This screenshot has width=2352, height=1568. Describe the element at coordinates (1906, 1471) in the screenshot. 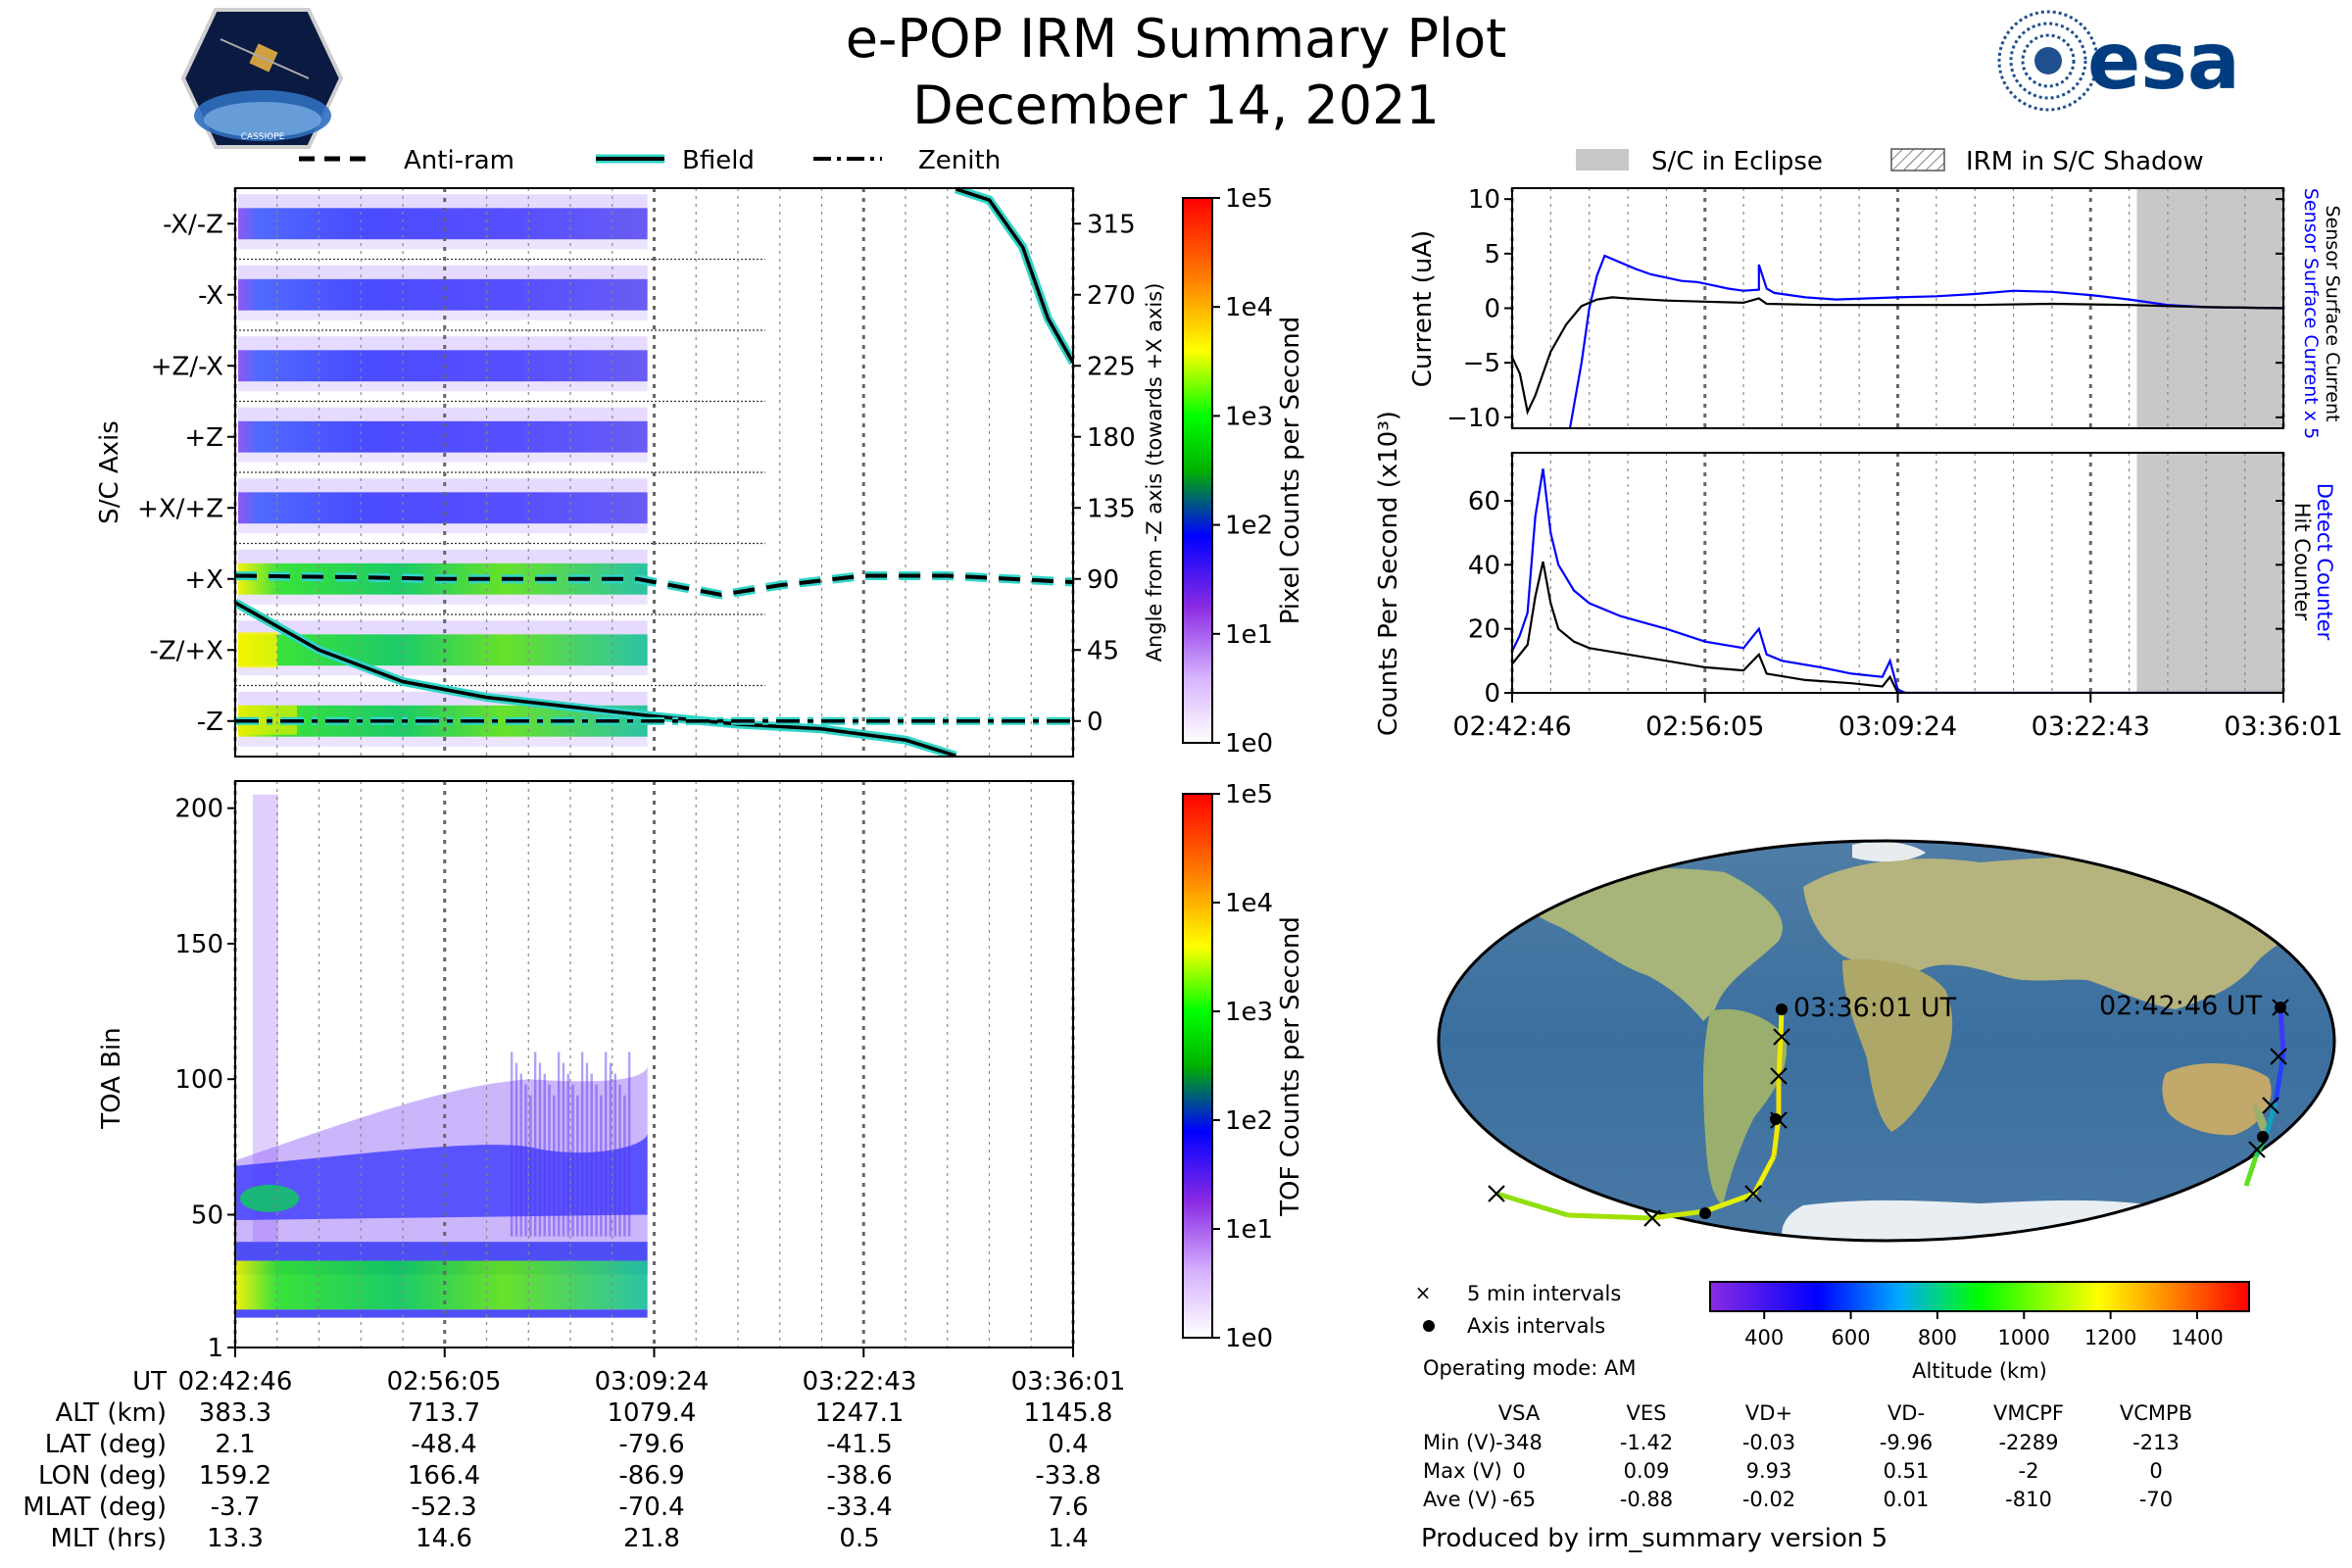

I see `stats-cell: 0.51` at that location.